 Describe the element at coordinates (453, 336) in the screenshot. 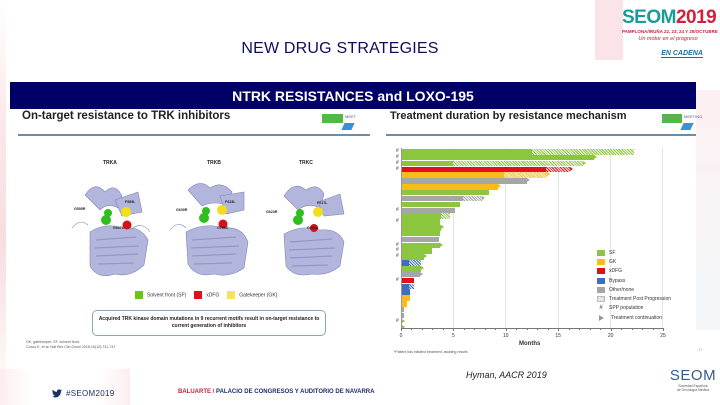

I see `x-tick-label: 5` at that location.